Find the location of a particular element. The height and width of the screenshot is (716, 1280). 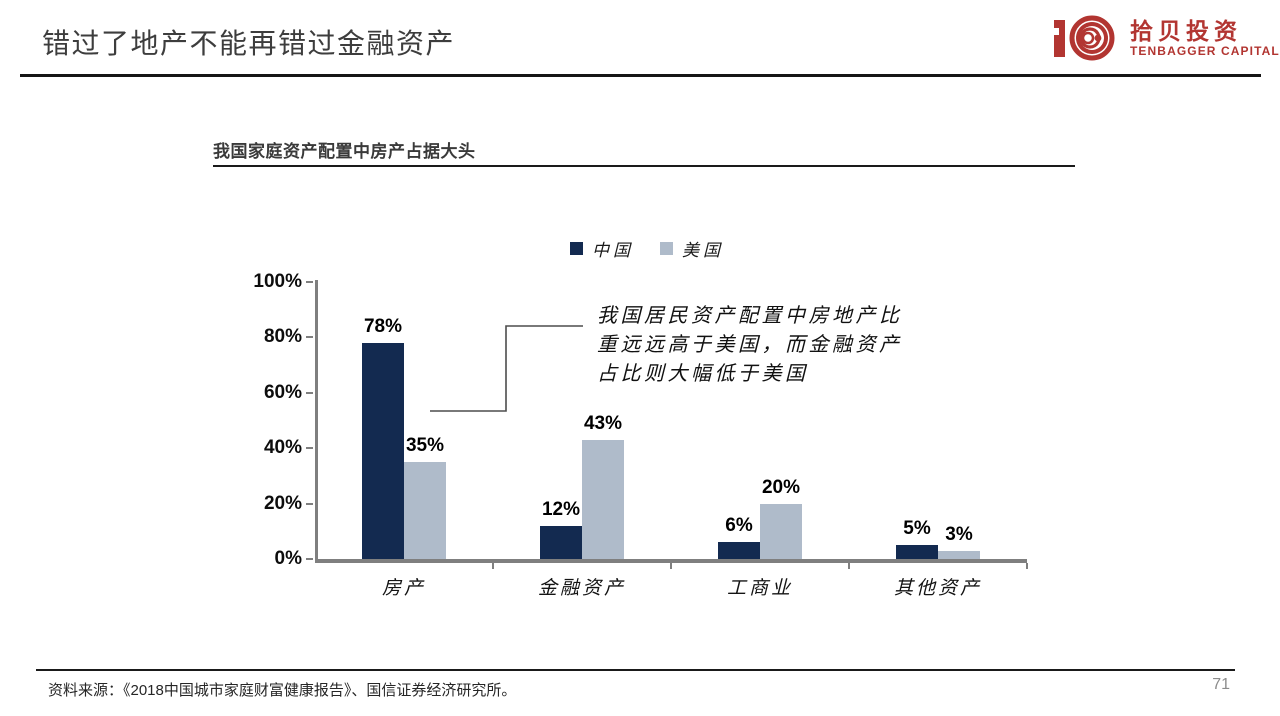

bar-value-label: 78% is located at coordinates (383, 326).